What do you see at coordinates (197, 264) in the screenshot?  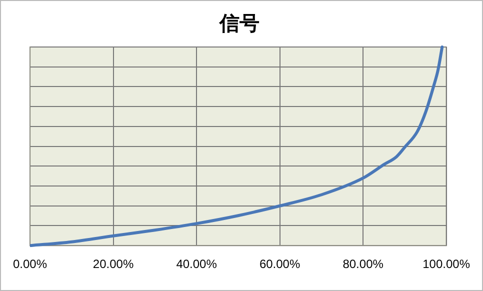 I see `x-tick-label: 40.00%` at bounding box center [197, 264].